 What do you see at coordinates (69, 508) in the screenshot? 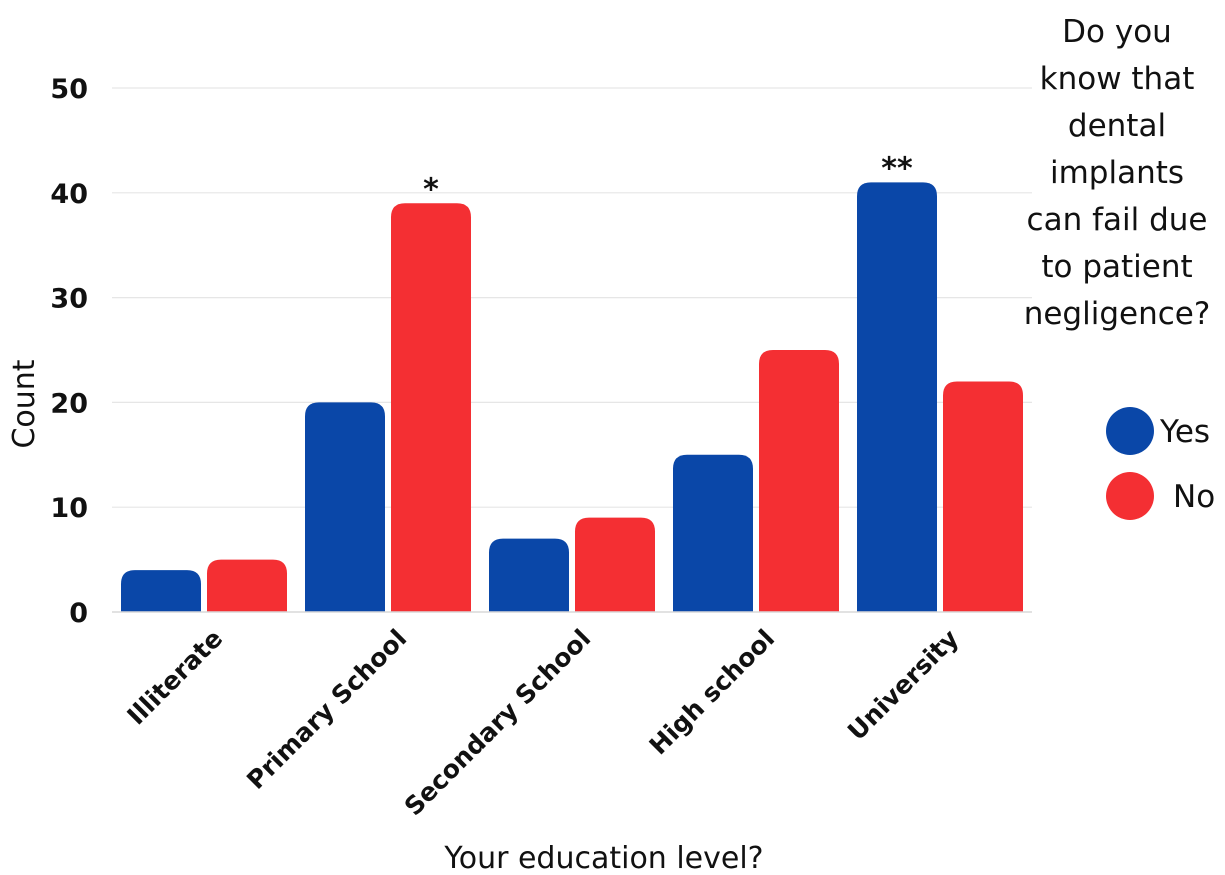
I see `y-tick-label: 10` at bounding box center [69, 508].